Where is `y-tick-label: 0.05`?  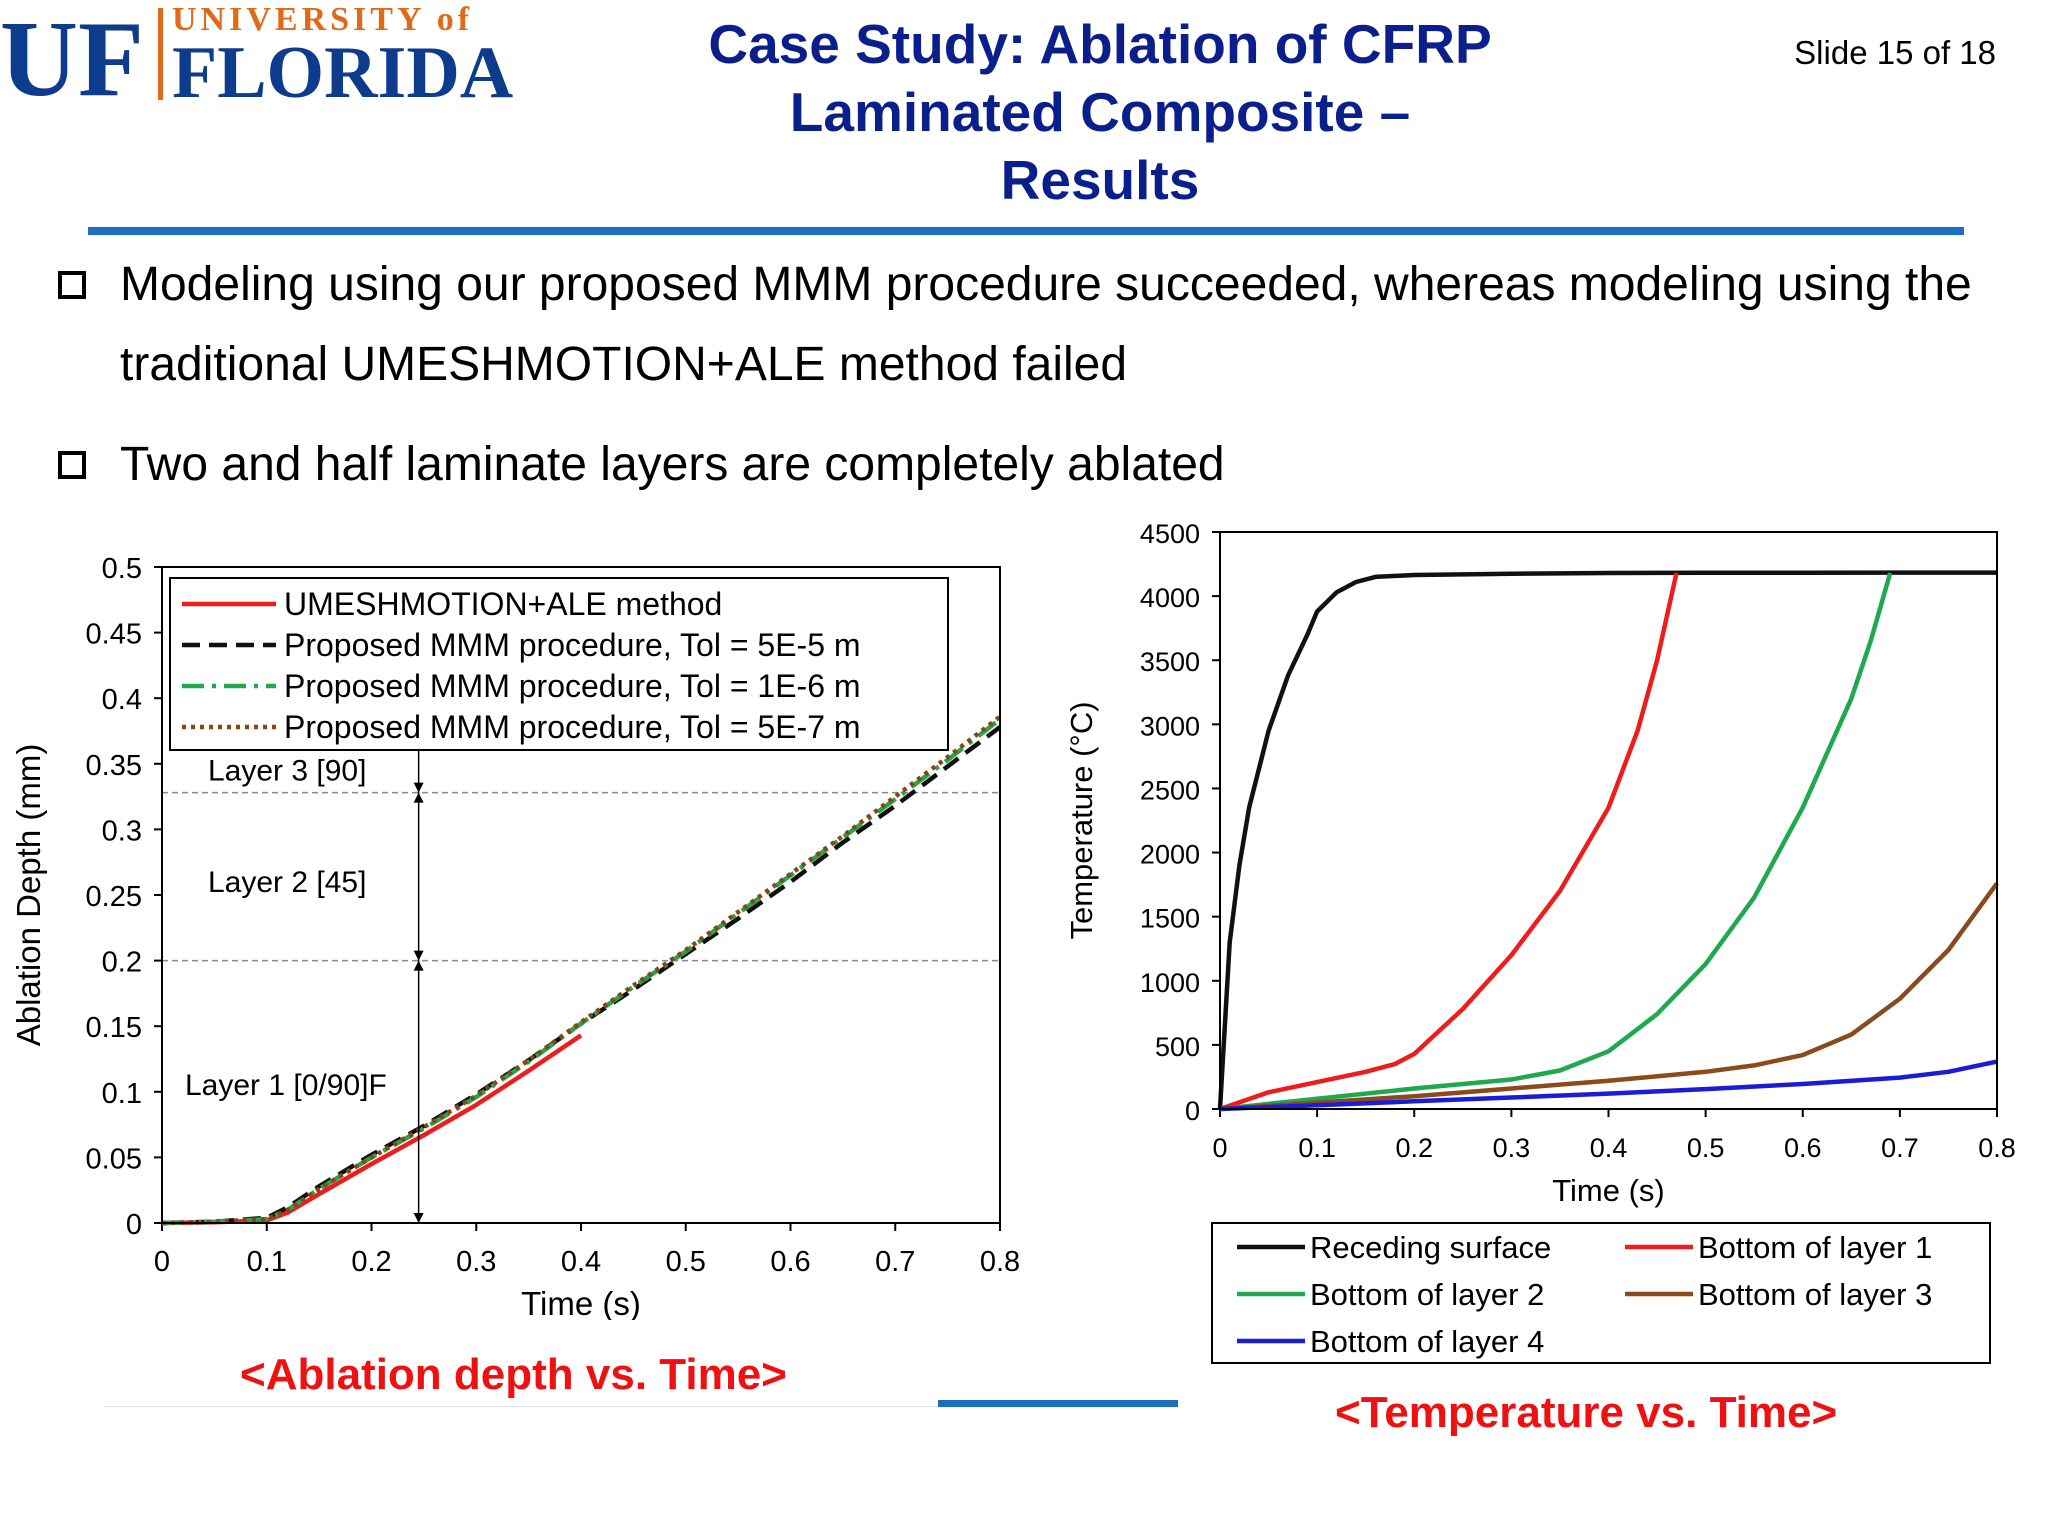 y-tick-label: 0.05 is located at coordinates (114, 1159).